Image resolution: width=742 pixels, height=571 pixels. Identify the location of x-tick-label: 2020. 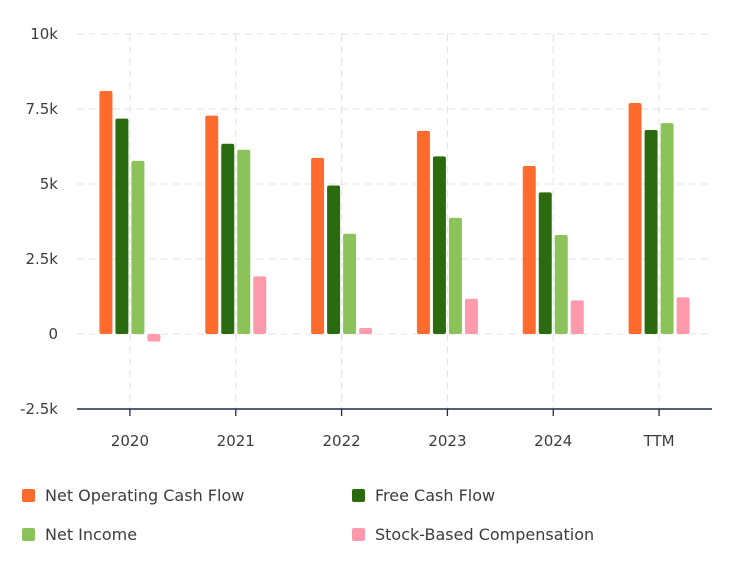
(130, 441).